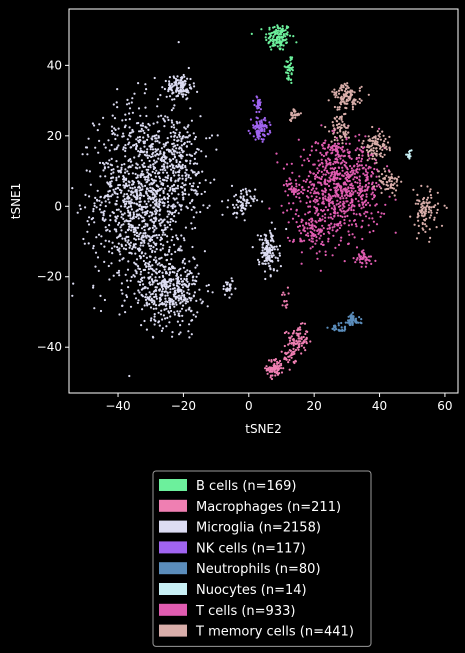 The height and width of the screenshot is (653, 465). I want to click on legend-entry-label: Macrophages (n=211), so click(268, 507).